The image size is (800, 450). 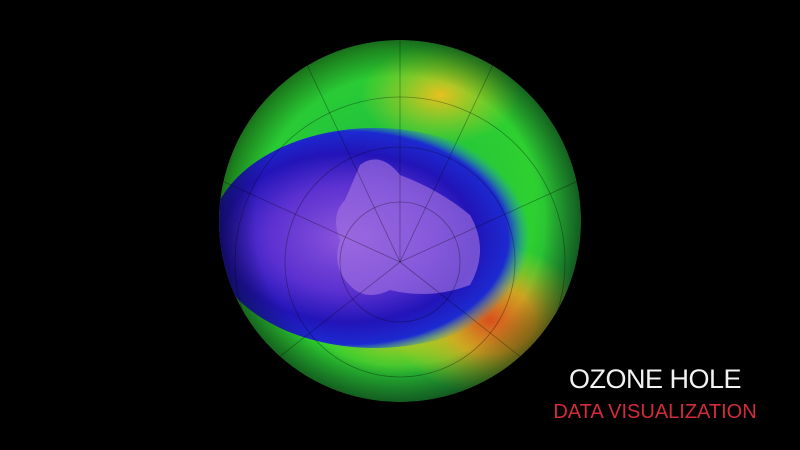 What do you see at coordinates (655, 412) in the screenshot?
I see `subtitle: DATA VISUALIZATION` at bounding box center [655, 412].